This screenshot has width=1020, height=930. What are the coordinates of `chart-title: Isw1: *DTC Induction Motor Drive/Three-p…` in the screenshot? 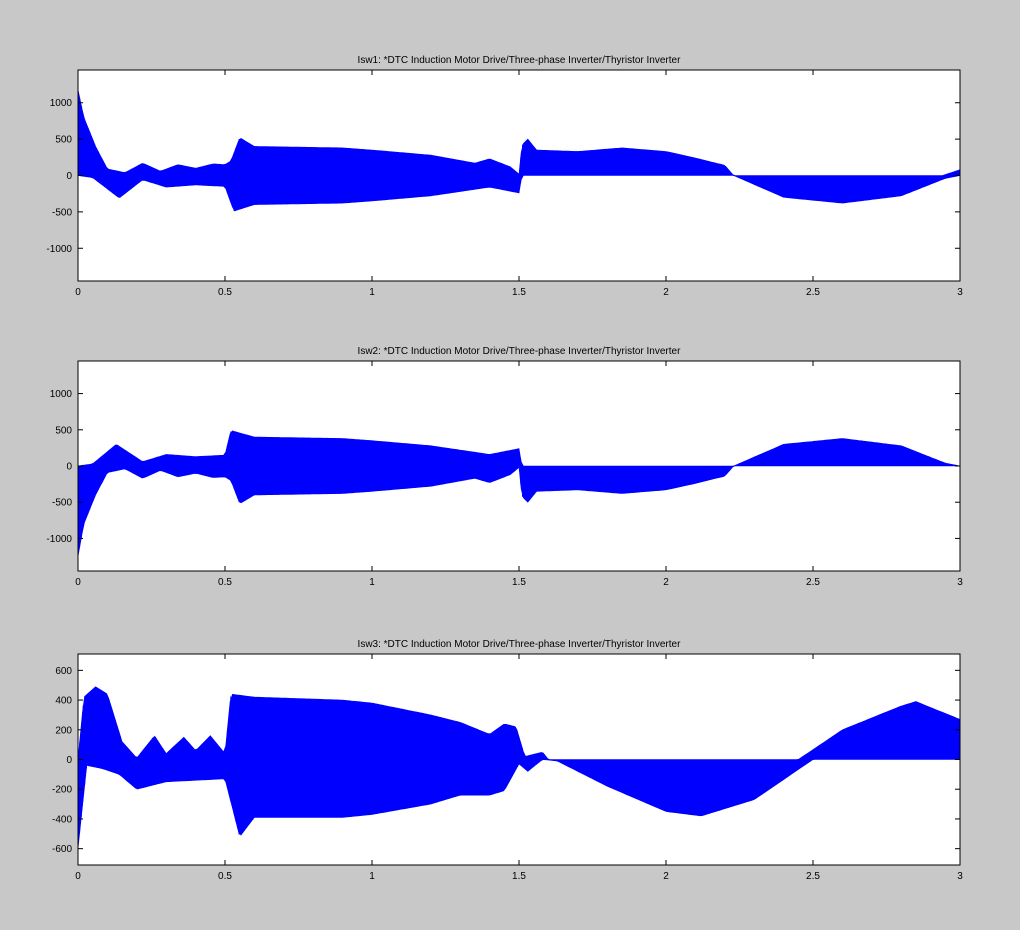 It's located at (520, 60).